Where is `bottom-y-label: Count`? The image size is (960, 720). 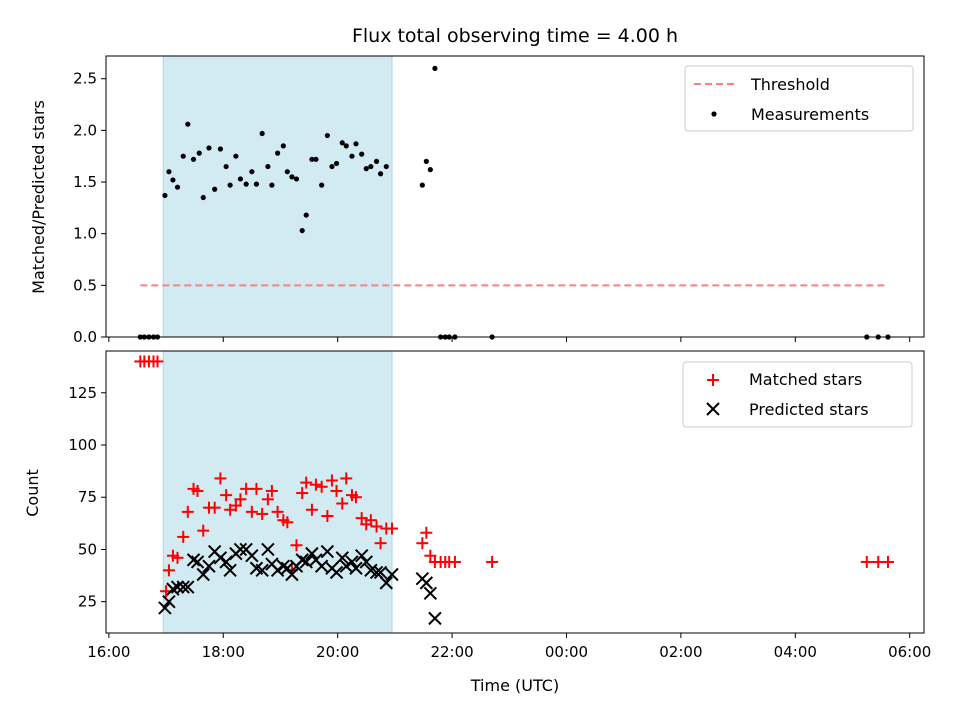 bottom-y-label: Count is located at coordinates (32, 493).